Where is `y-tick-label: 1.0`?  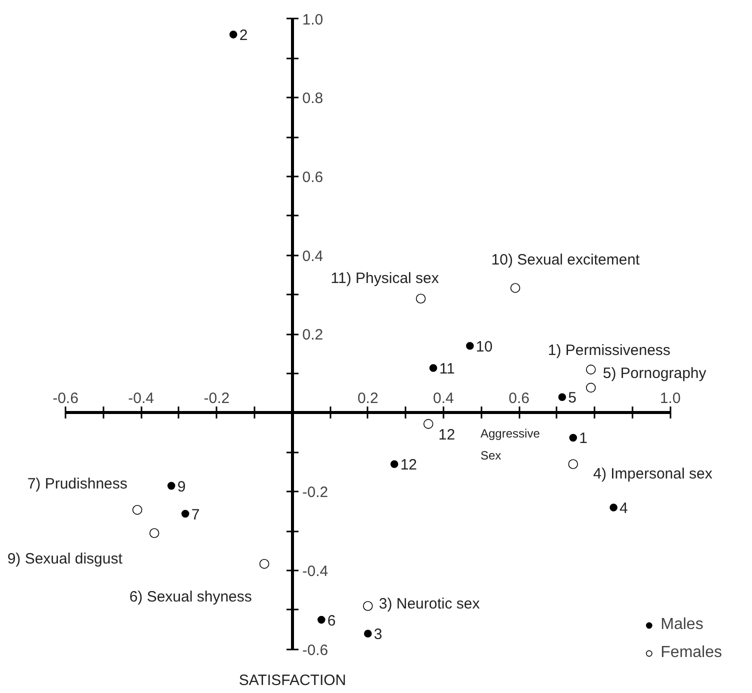
y-tick-label: 1.0 is located at coordinates (313, 19).